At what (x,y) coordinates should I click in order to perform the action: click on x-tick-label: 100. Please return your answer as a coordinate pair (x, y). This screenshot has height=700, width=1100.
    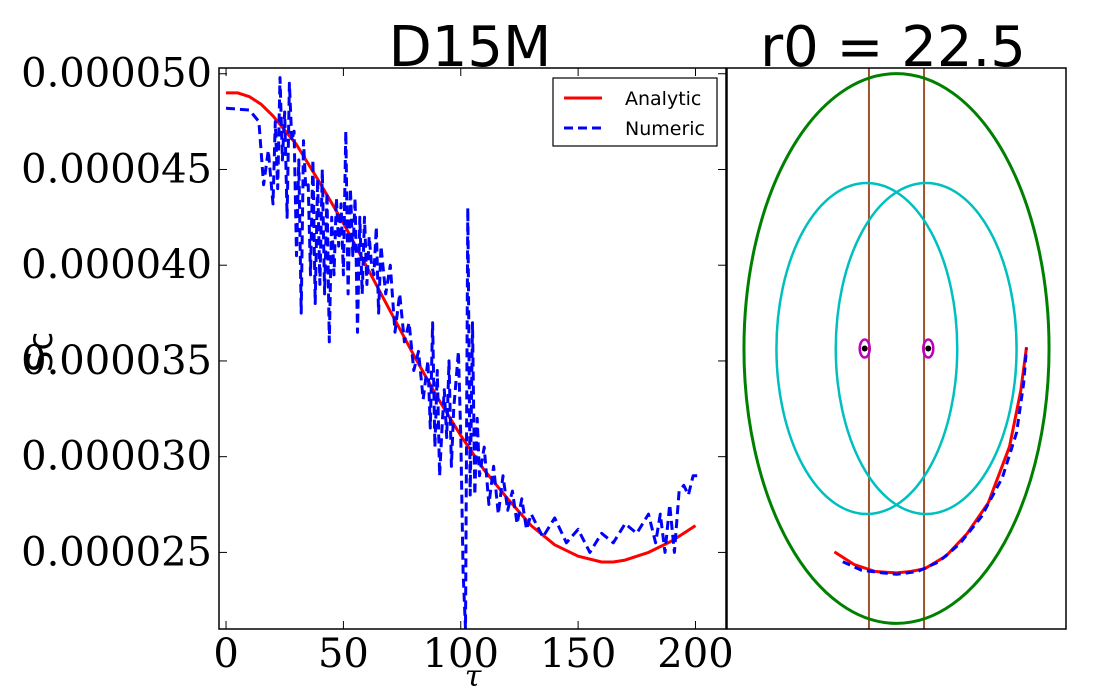
    Looking at the image, I should click on (461, 654).